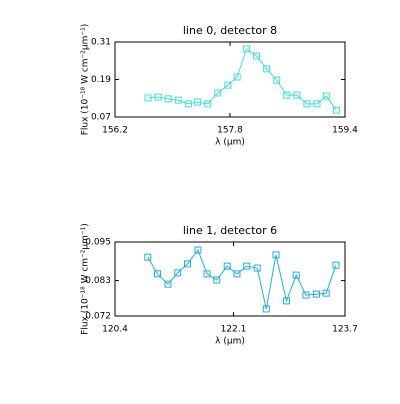 The height and width of the screenshot is (404, 400). Describe the element at coordinates (115, 131) in the screenshot. I see `x-tick-label: 156.2` at that location.